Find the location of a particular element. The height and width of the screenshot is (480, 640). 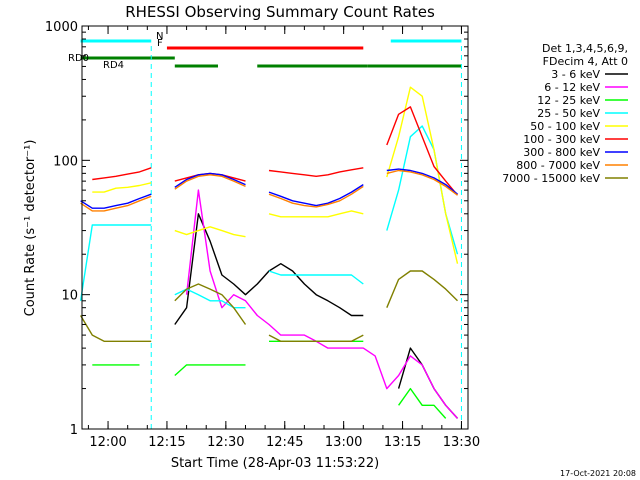

x-tick-label: 12:15 is located at coordinates (166, 442).